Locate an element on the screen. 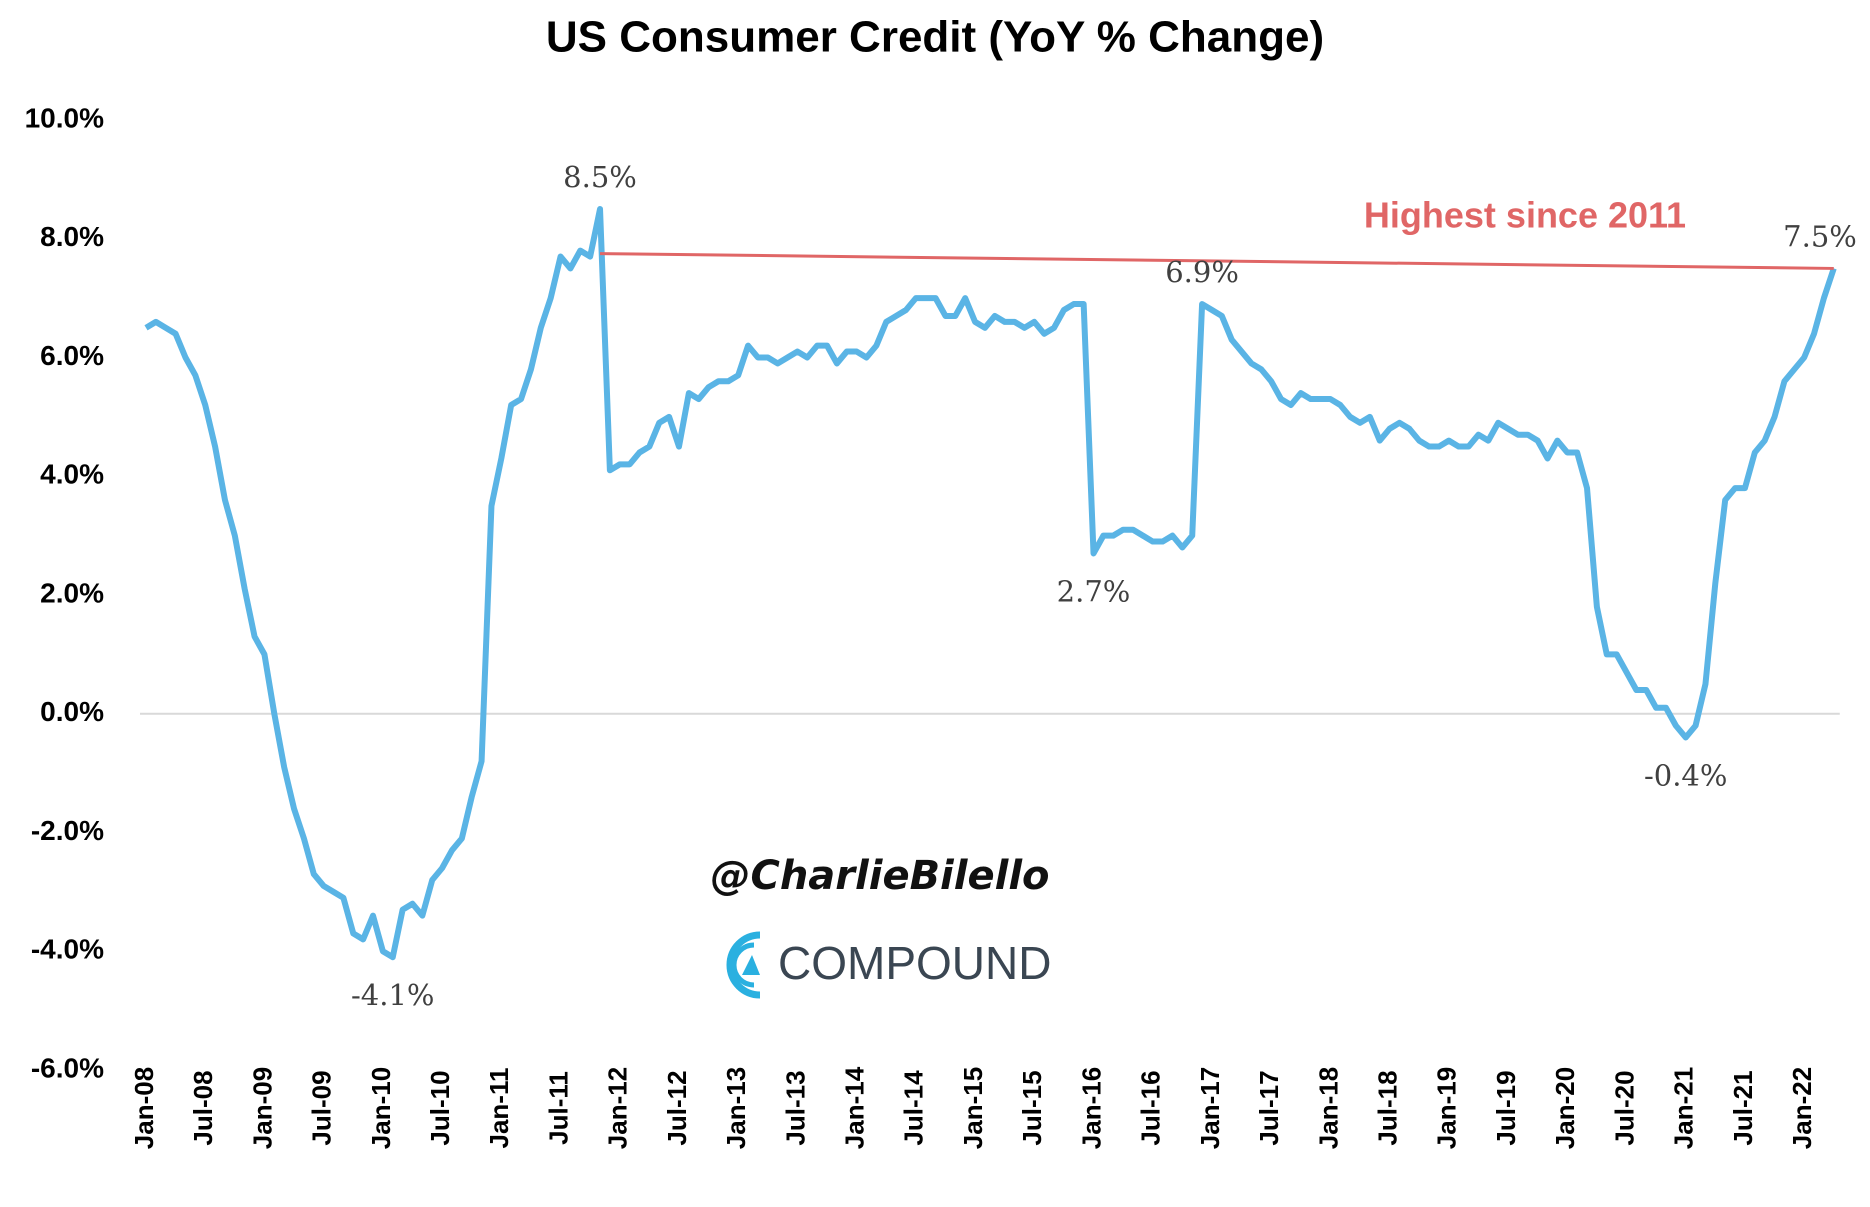 This screenshot has width=1870, height=1207. x-tick-label: Jan-18 is located at coordinates (1328, 1108).